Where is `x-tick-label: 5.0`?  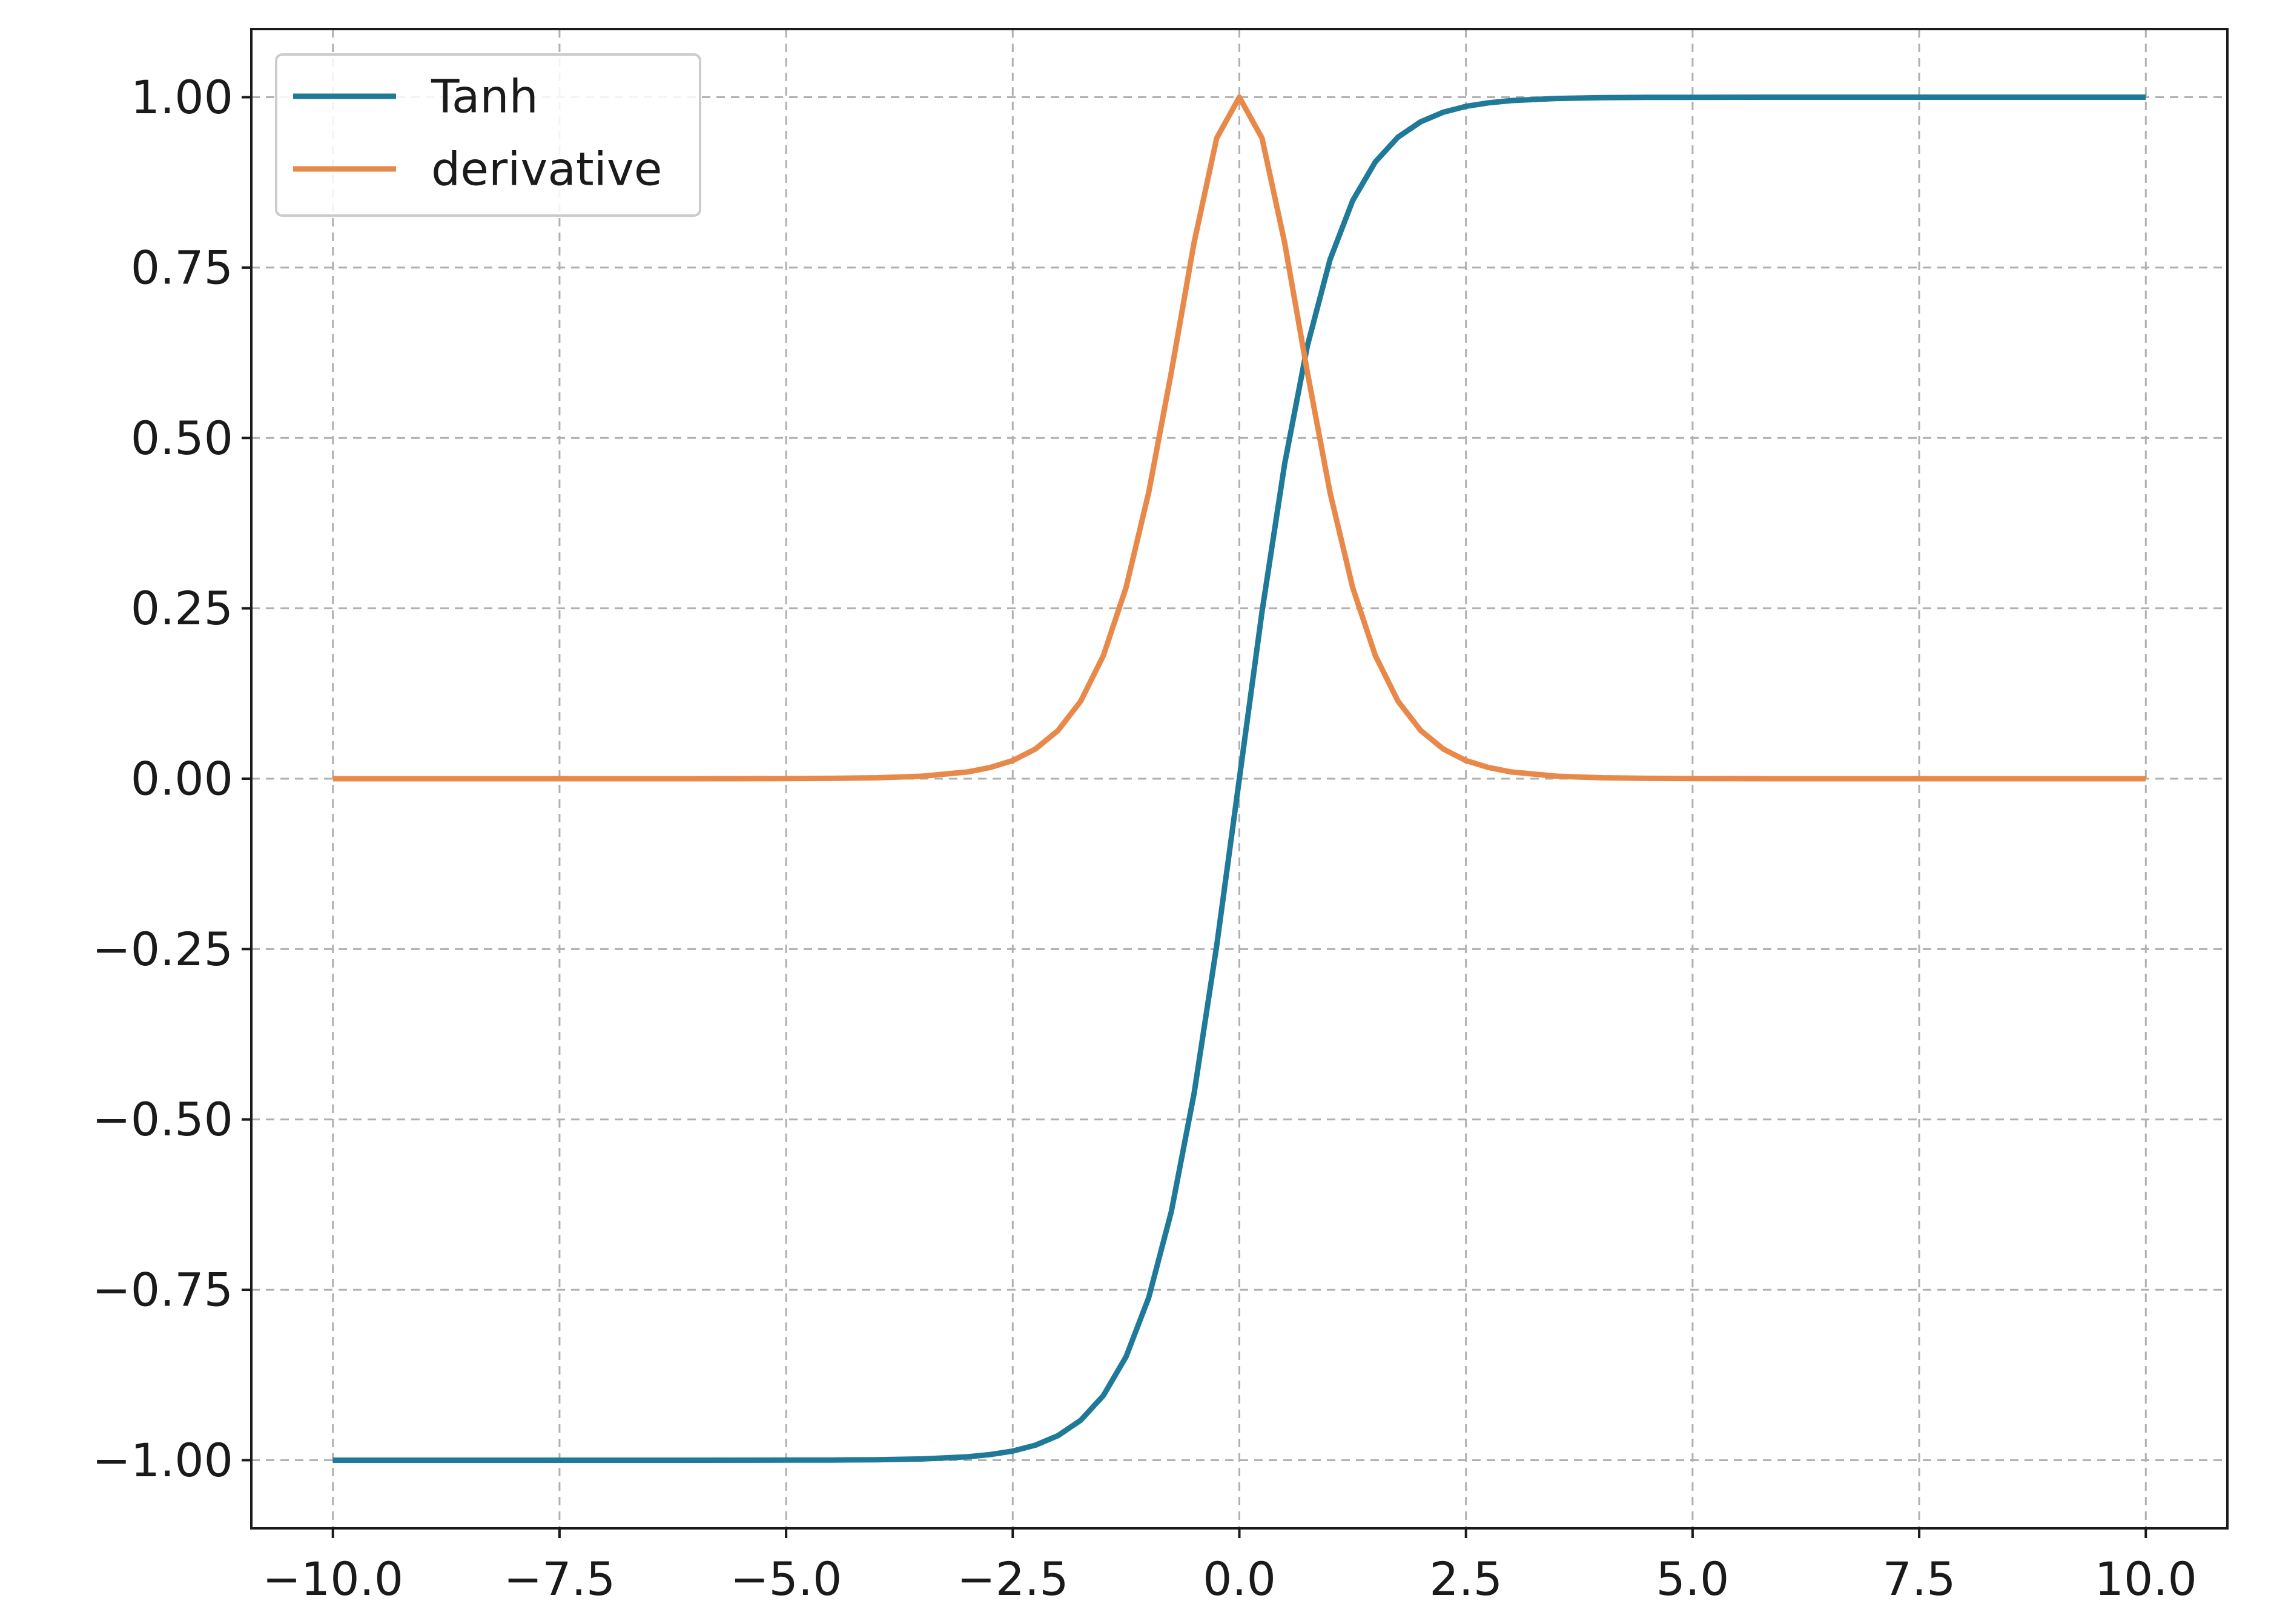 x-tick-label: 5.0 is located at coordinates (1692, 1579).